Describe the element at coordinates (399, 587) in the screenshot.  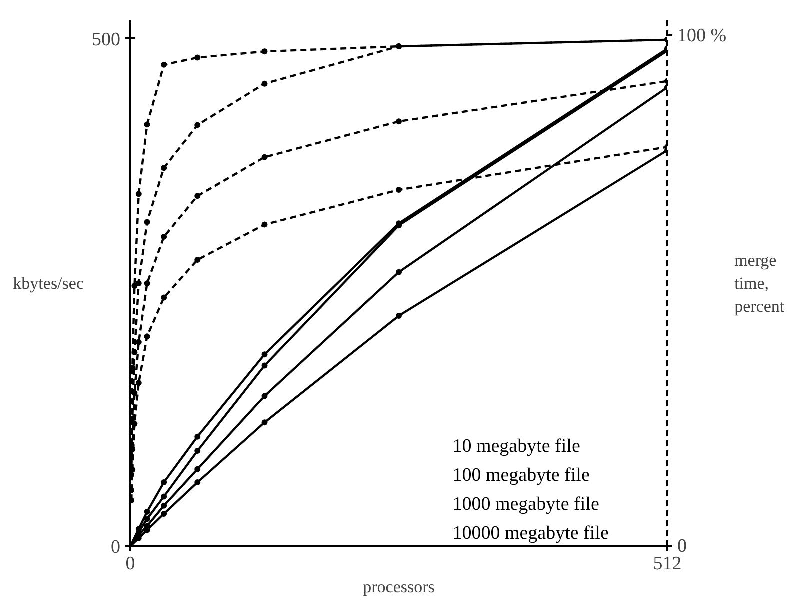
I see `x-axis-title: processors` at that location.